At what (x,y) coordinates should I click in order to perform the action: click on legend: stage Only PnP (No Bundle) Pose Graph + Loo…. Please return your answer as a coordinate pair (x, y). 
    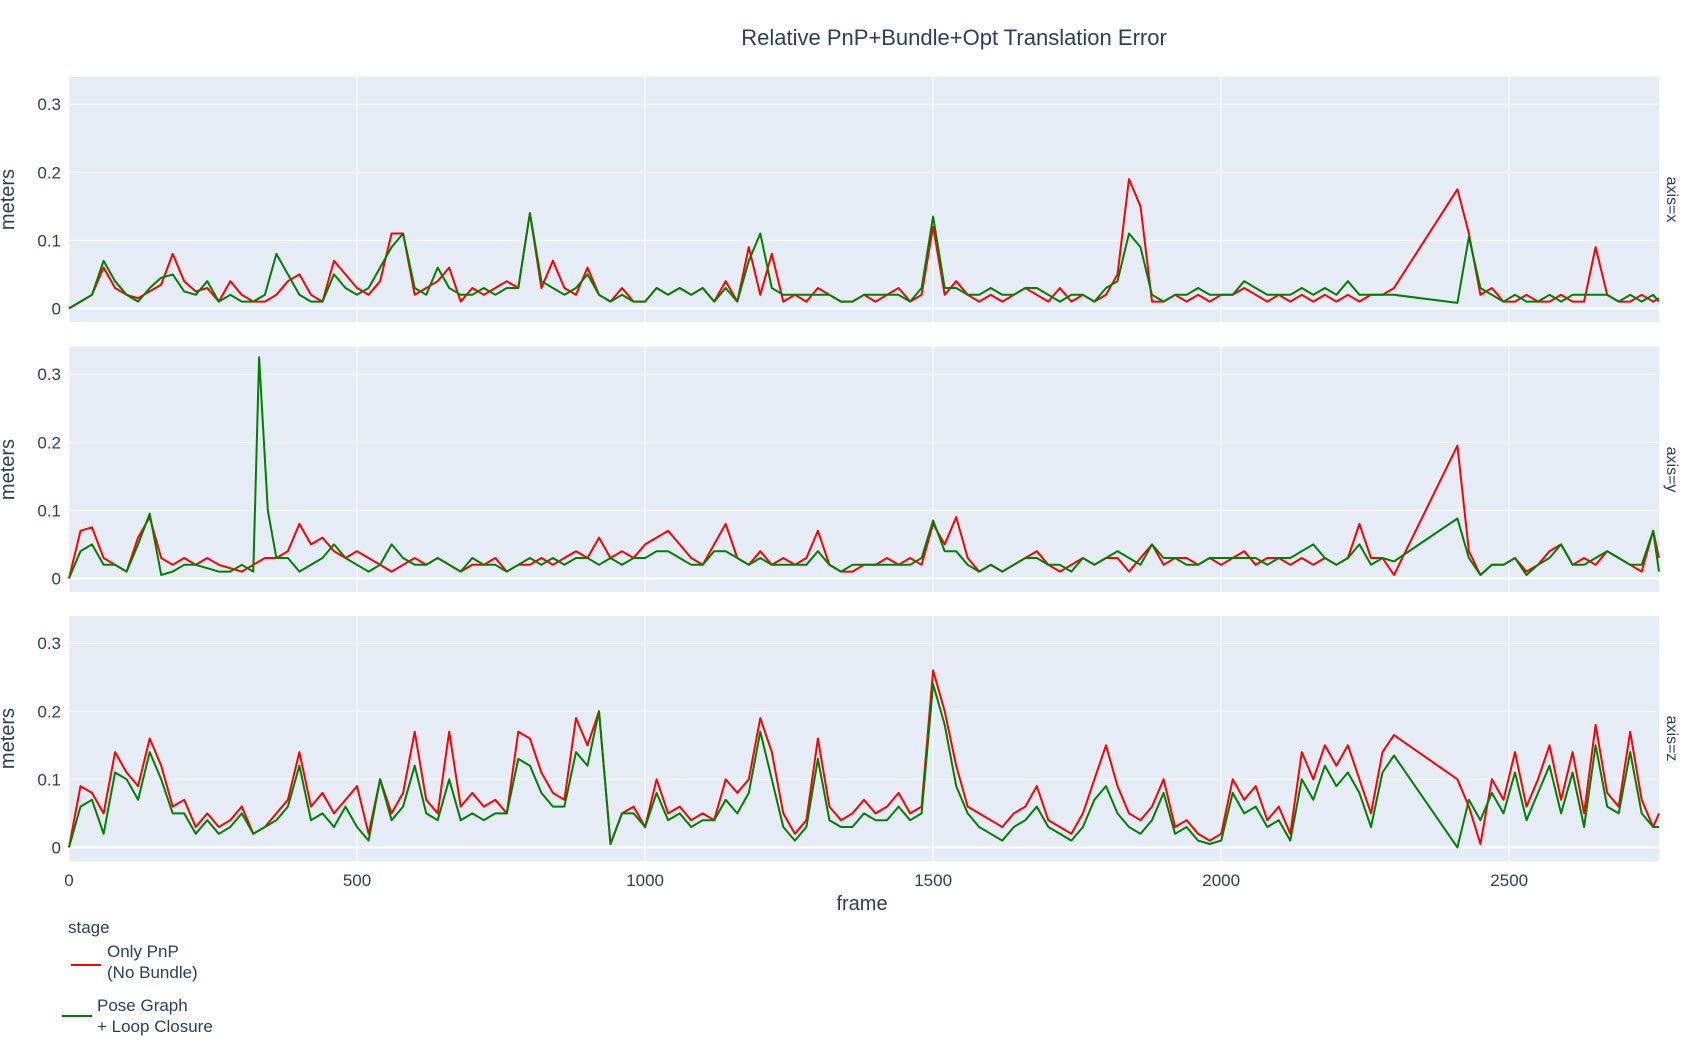
    Looking at the image, I should click on (137, 977).